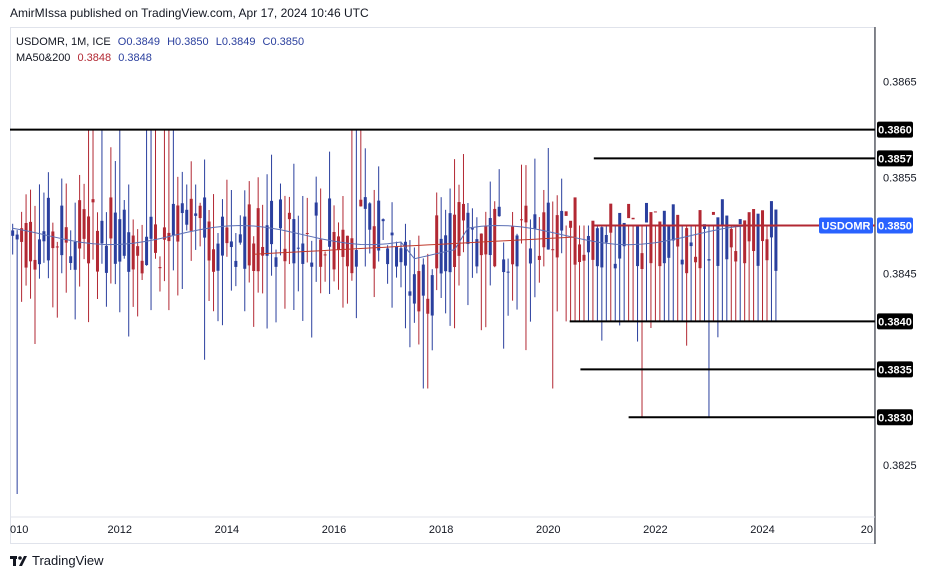  What do you see at coordinates (43, 58) in the screenshot?
I see `legend-ma-label: MA50&200` at bounding box center [43, 58].